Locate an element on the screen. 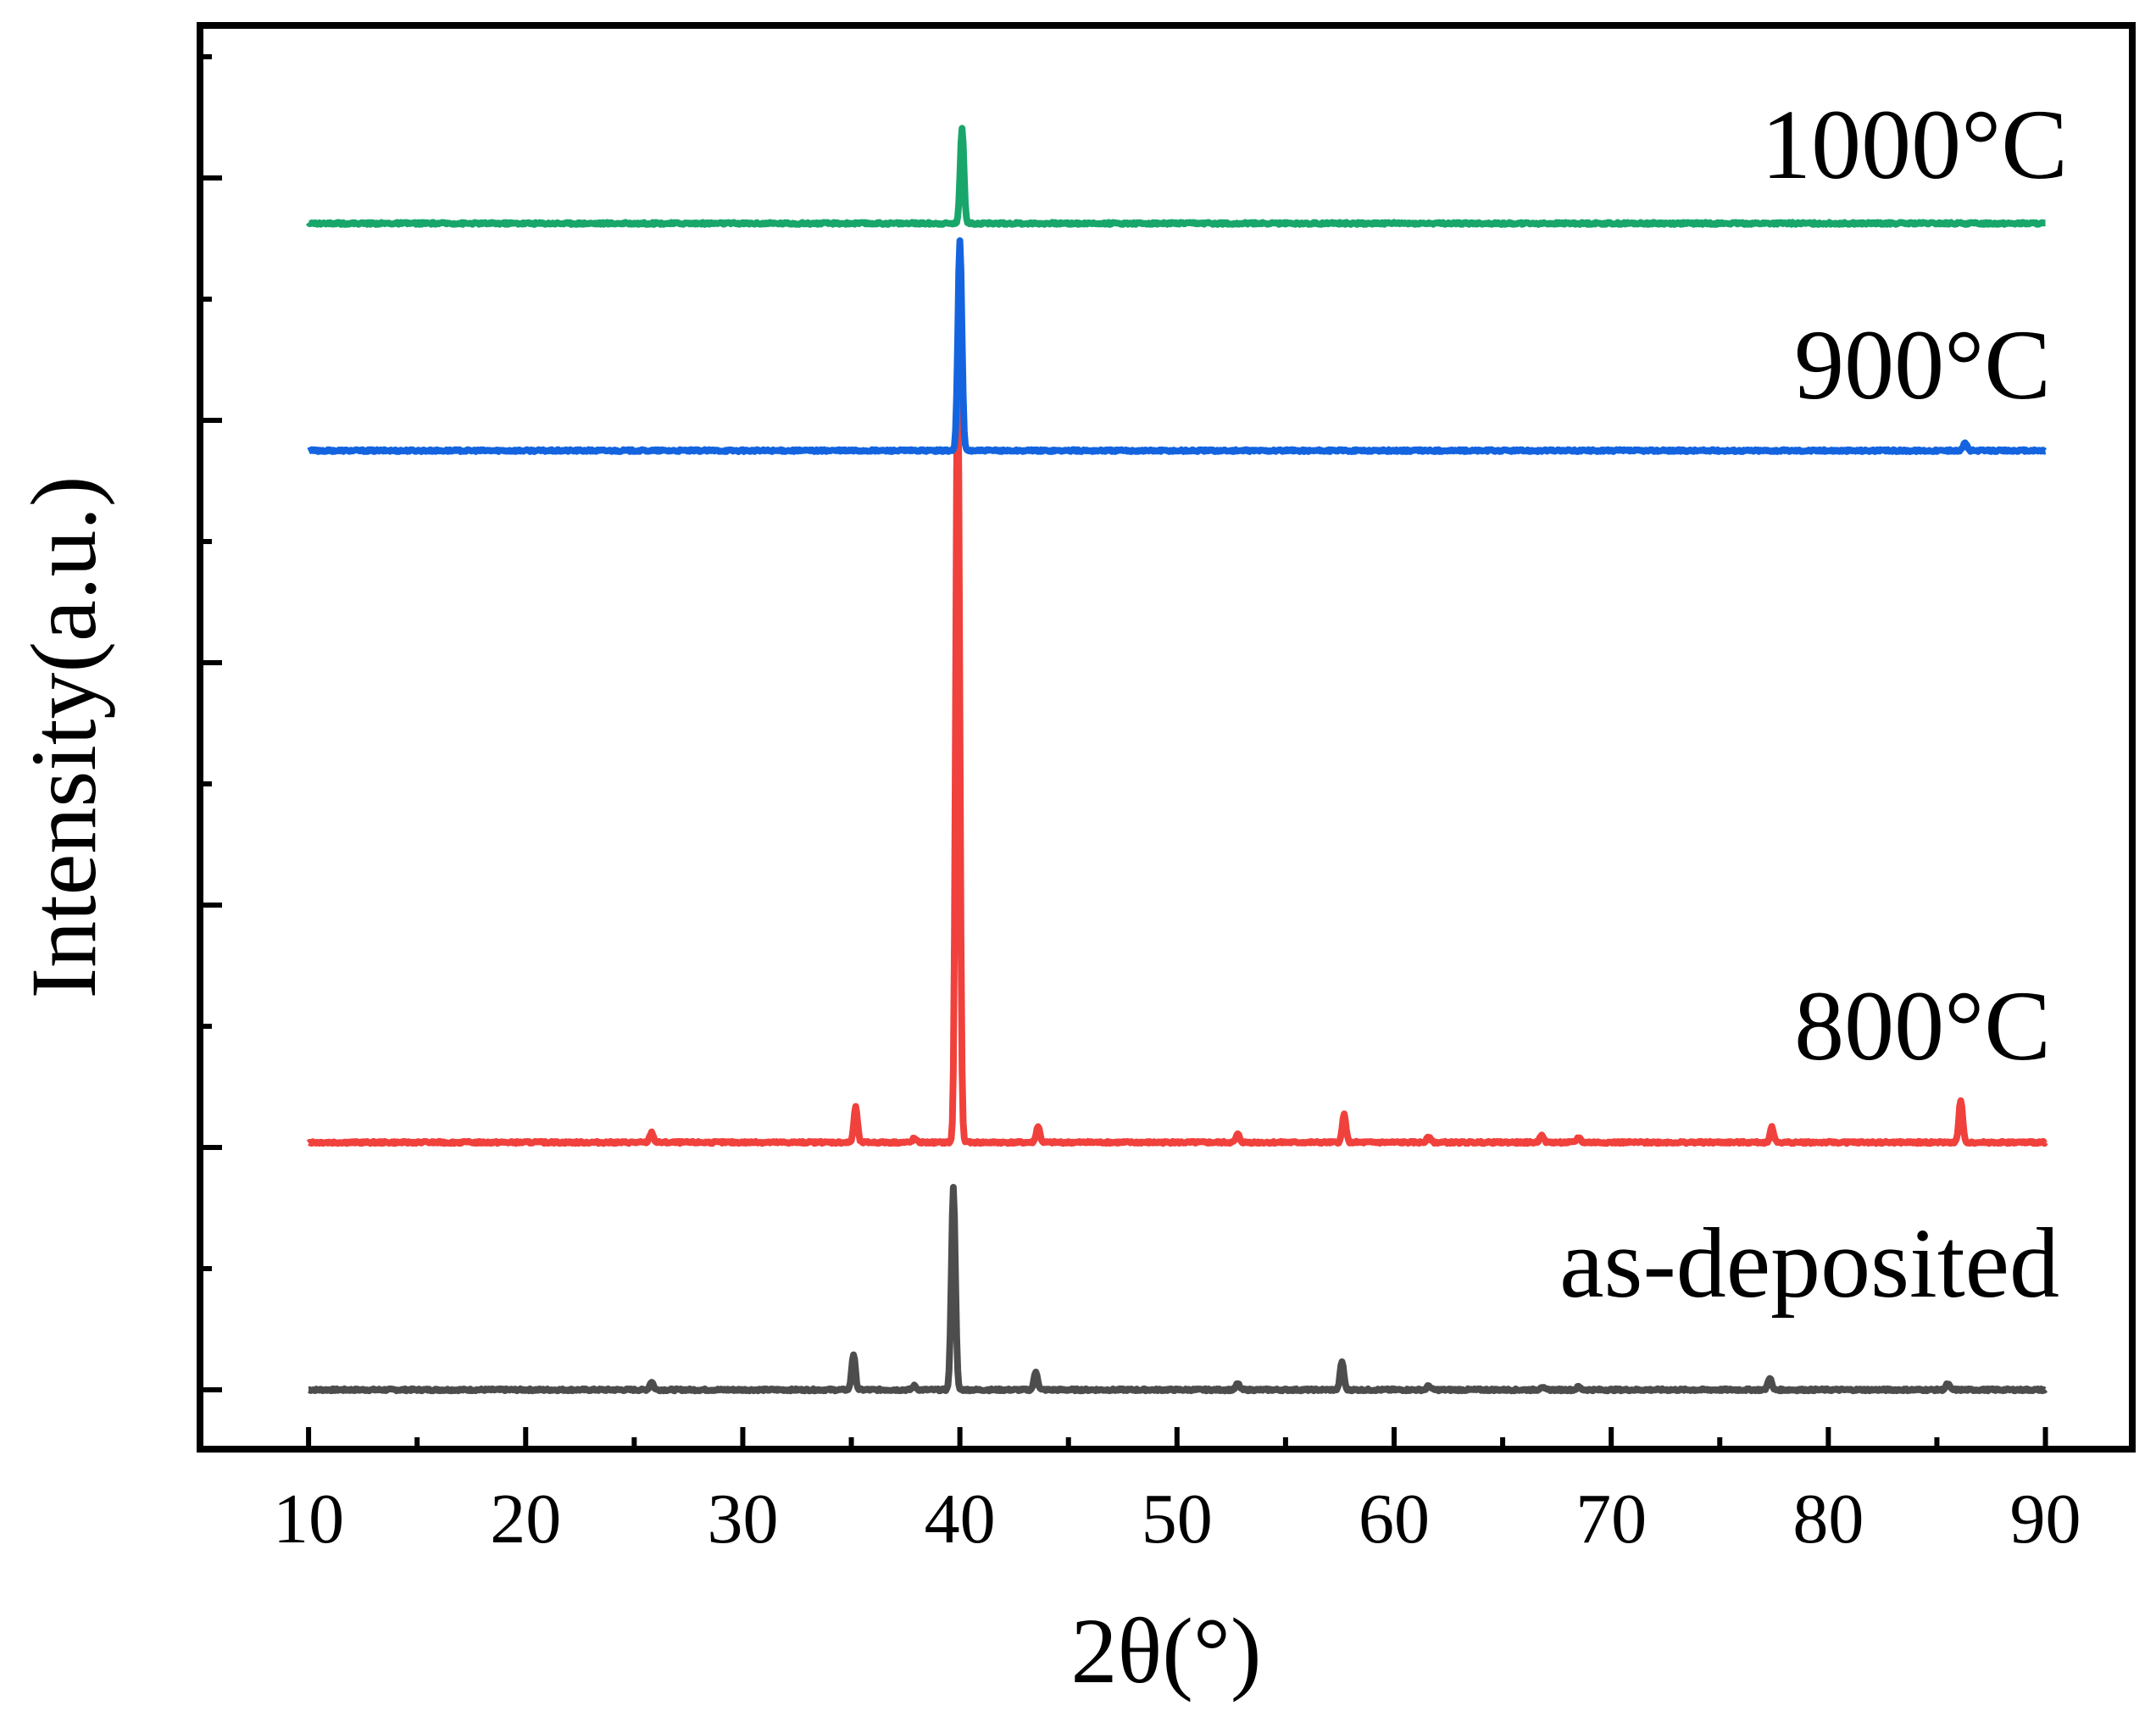  x-tick-label: 50 is located at coordinates (1177, 1519).